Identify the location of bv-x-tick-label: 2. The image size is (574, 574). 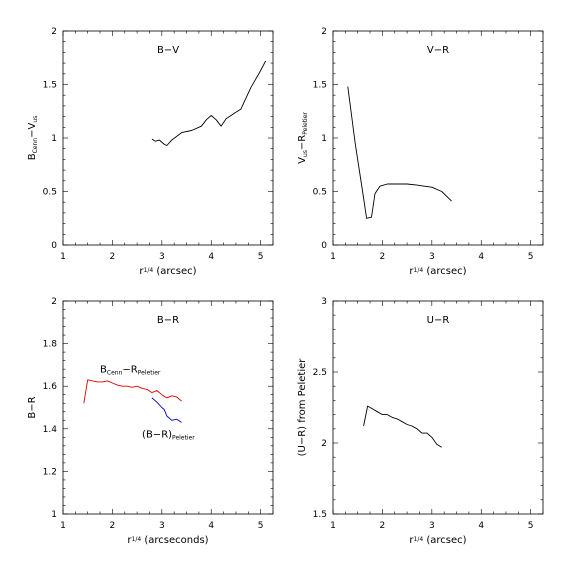
(113, 257).